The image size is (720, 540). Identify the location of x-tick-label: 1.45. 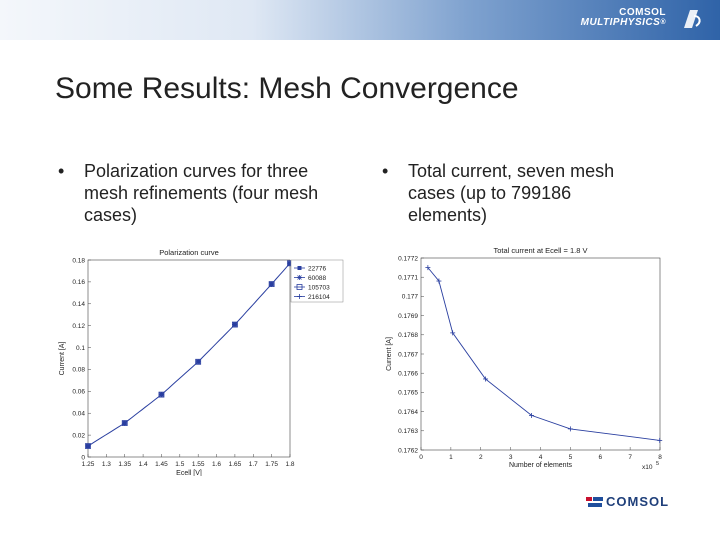
(161, 464).